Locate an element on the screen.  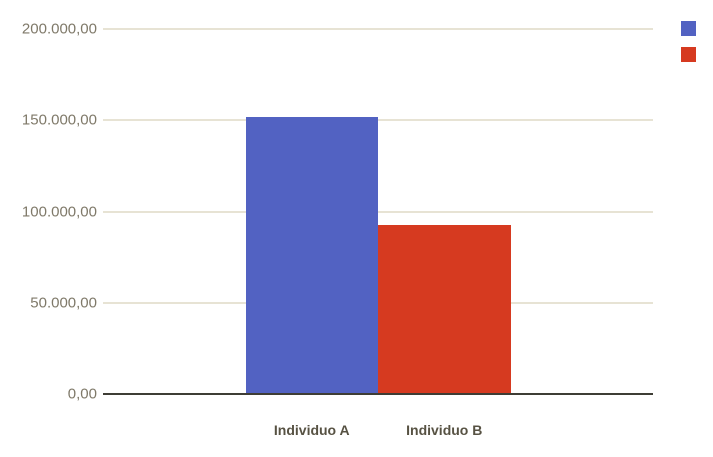
x-axis-label-individuo-b: Individuo B is located at coordinates (444, 430).